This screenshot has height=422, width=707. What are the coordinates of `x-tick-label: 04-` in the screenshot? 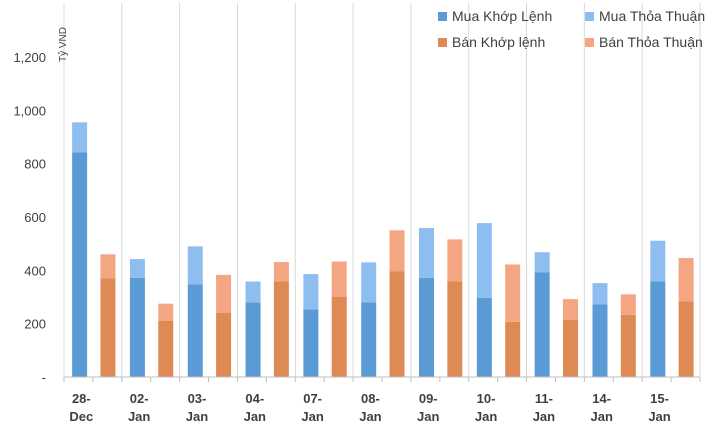 It's located at (254, 398).